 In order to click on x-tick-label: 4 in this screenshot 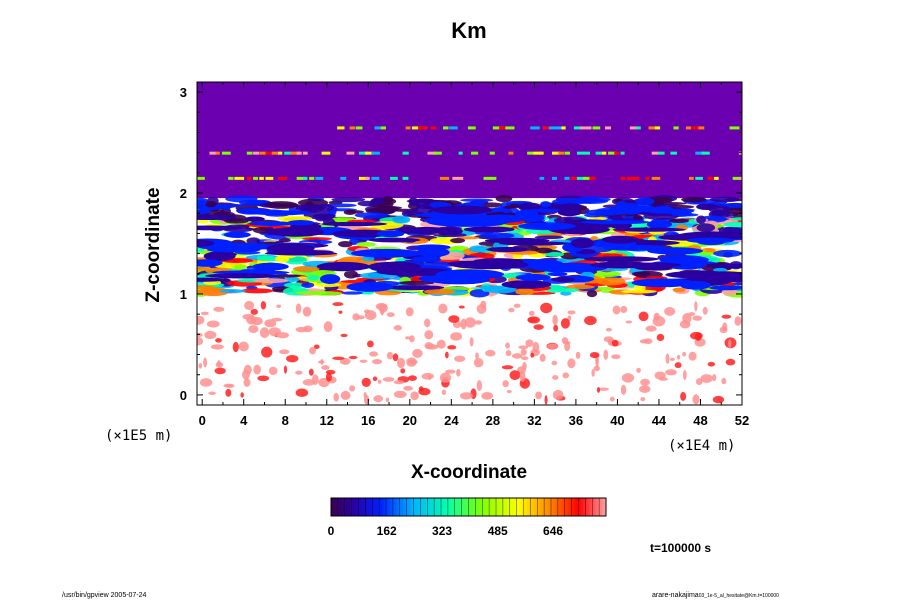, I will do `click(244, 420)`.